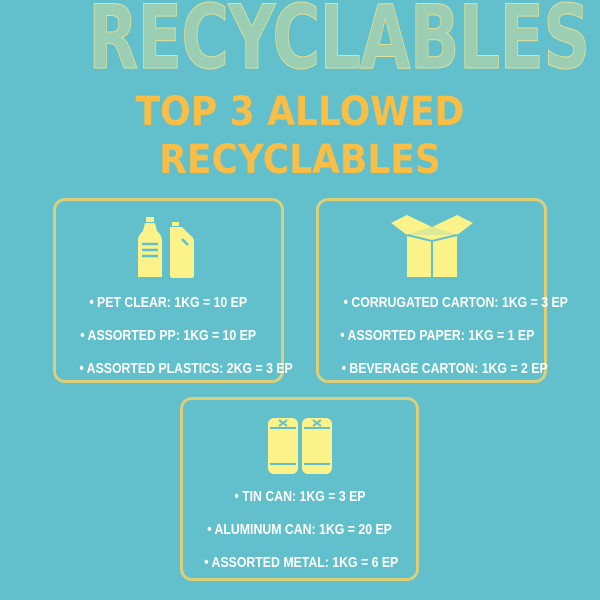  Describe the element at coordinates (444, 368) in the screenshot. I see `list-item: • BEVERAGE CARTON: 1KG = 2 EP` at that location.